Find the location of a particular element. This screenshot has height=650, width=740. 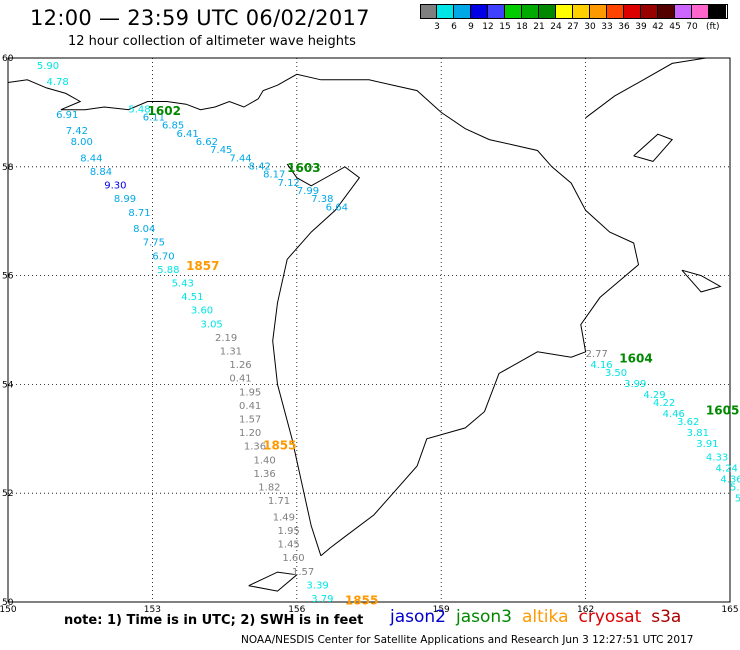

wave-height-color-legend: 3 6 9 12 15 18 21 24 27 30 33 36 39 42 45 70 (ft) is located at coordinates (574, 20).